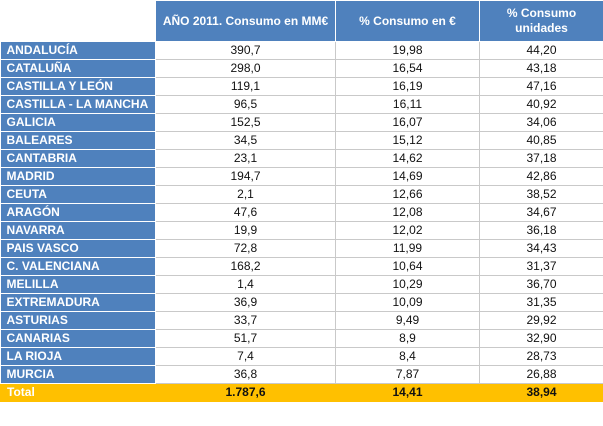 The height and width of the screenshot is (426, 603). What do you see at coordinates (245, 21) in the screenshot?
I see `header-consumo-mm: AÑO 2011. Consumo en MM€` at bounding box center [245, 21].